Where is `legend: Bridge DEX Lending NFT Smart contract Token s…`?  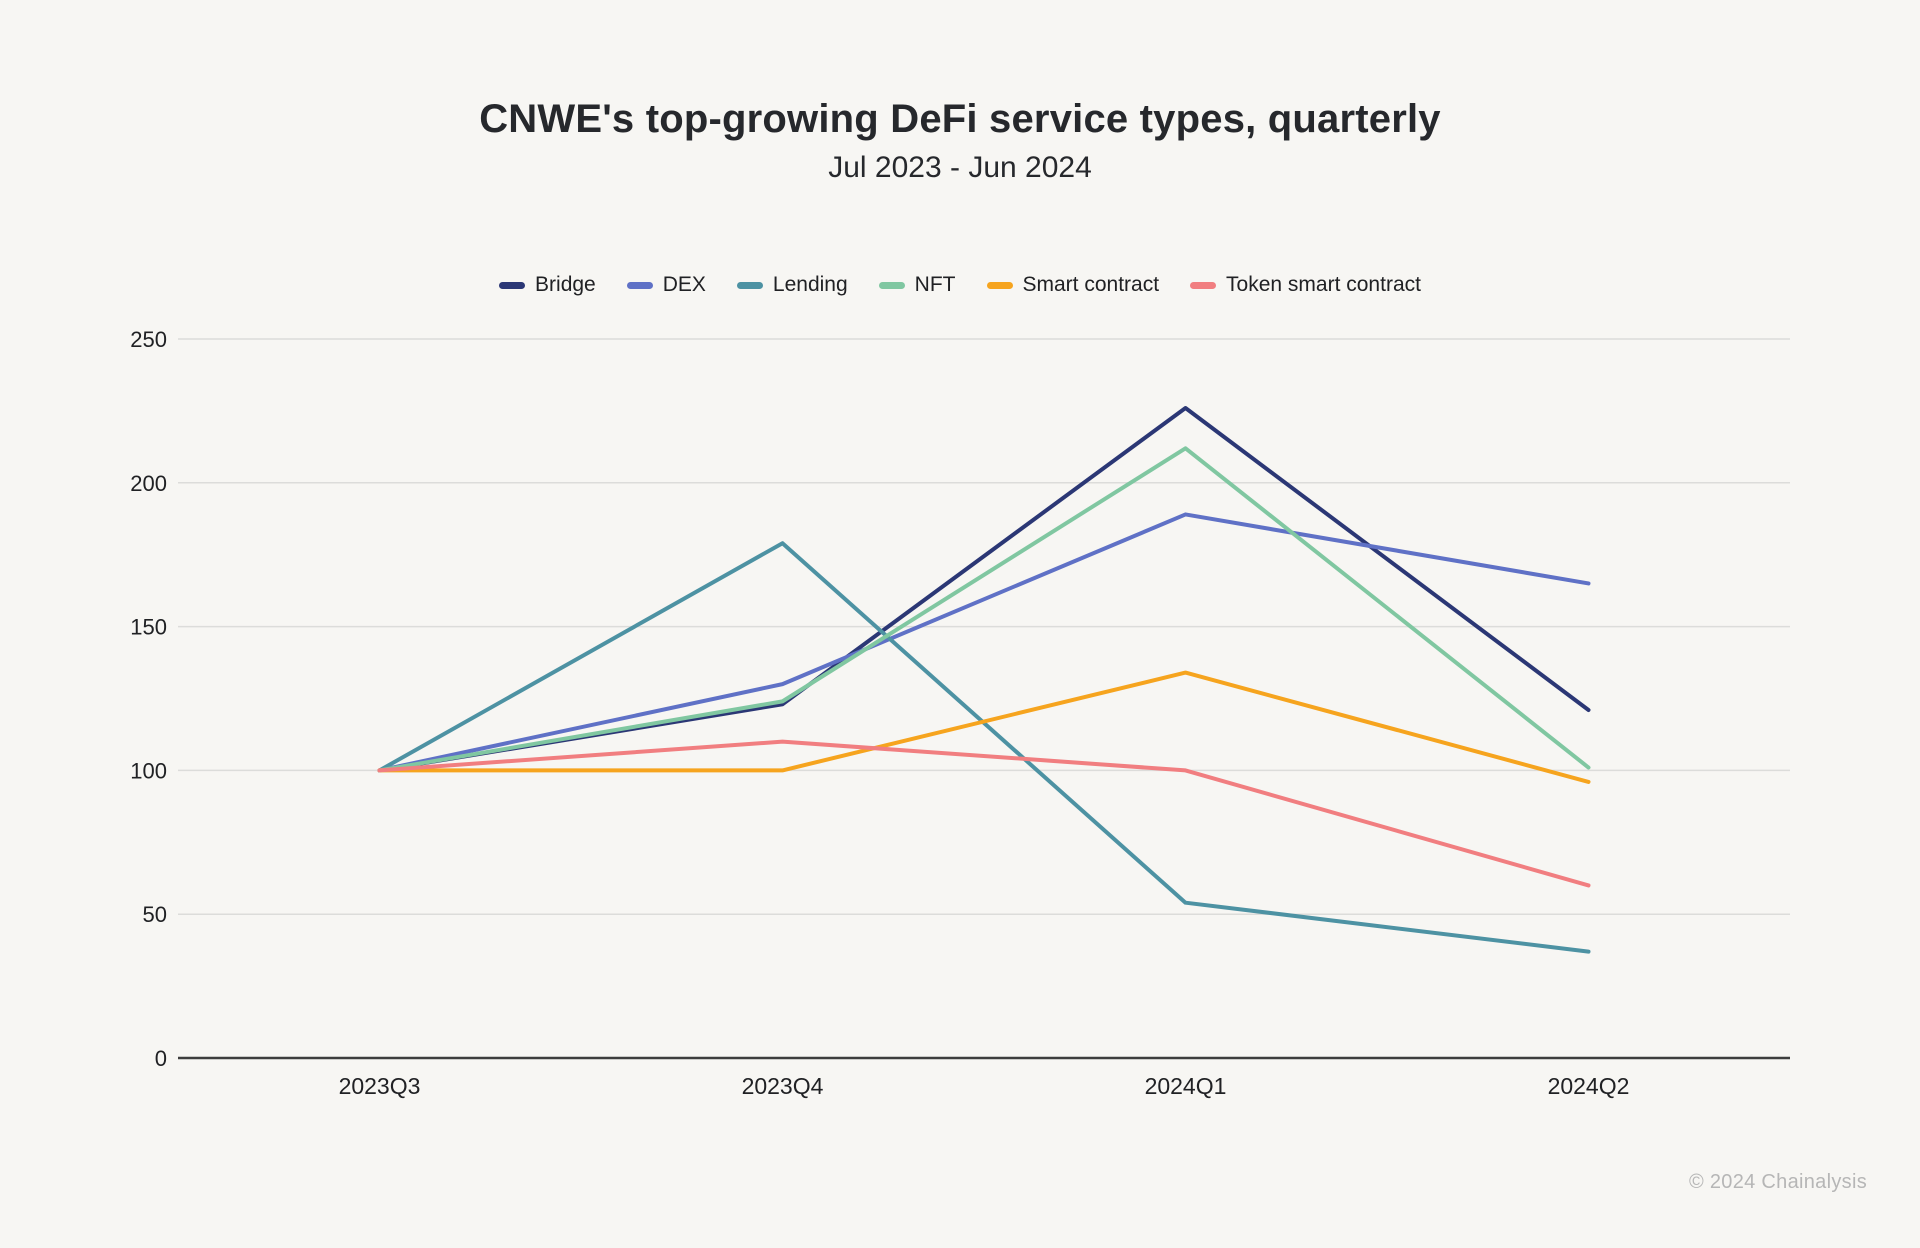 legend: Bridge DEX Lending NFT Smart contract Token s… is located at coordinates (960, 285).